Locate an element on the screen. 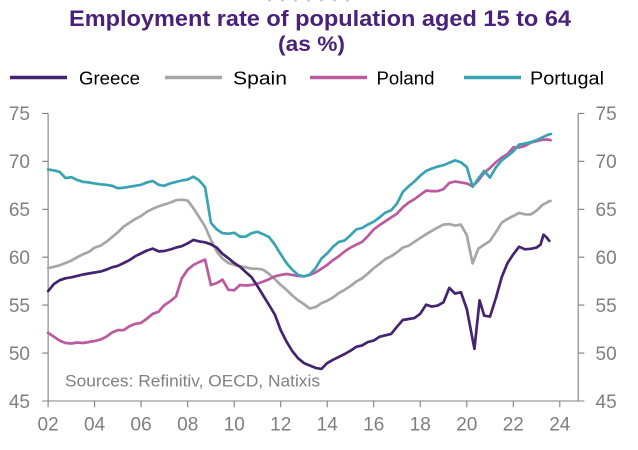  svg-text: 10 is located at coordinates (234, 425).